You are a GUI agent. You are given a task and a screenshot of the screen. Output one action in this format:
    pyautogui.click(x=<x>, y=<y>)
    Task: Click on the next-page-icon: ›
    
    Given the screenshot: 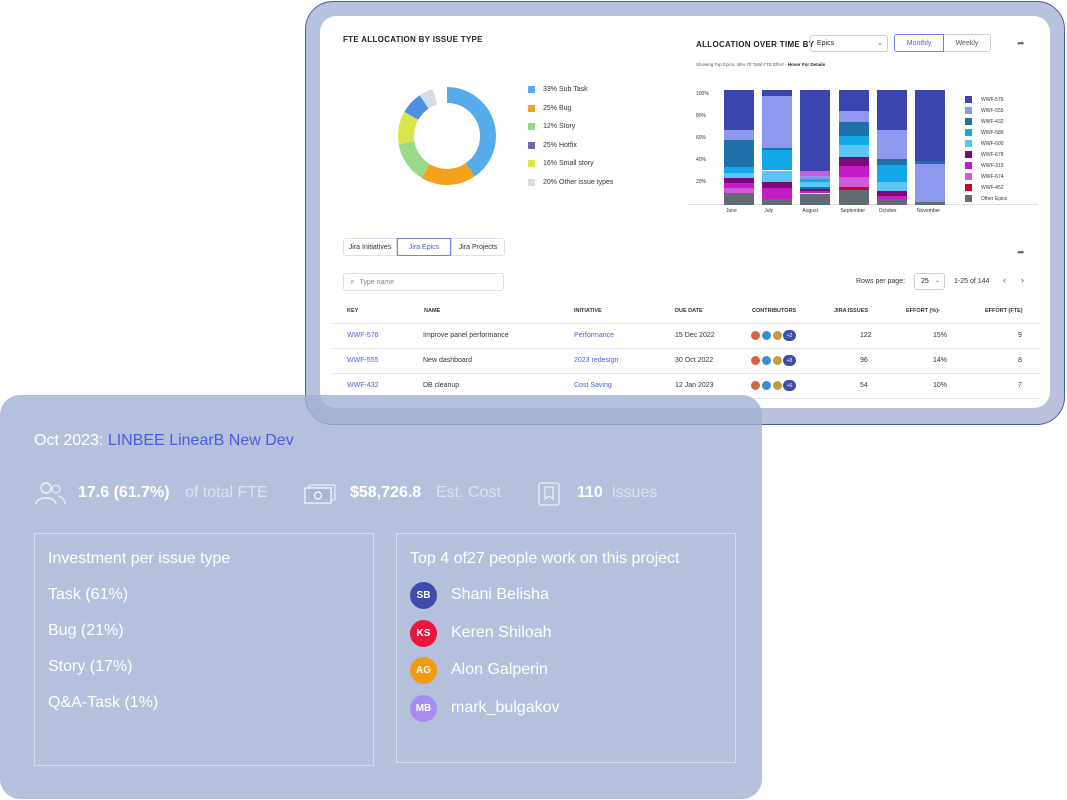 What is the action you would take?
    pyautogui.click(x=1022, y=280)
    